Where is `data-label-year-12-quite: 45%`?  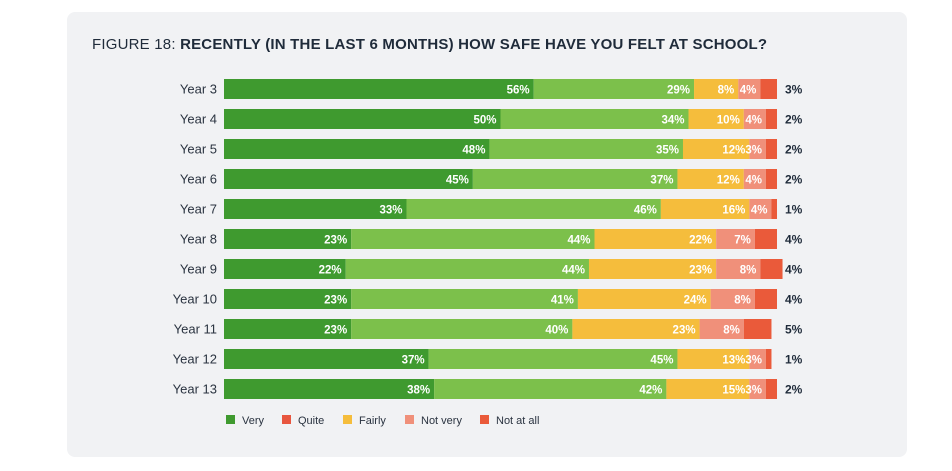
data-label-year-12-quite: 45% is located at coordinates (661, 361).